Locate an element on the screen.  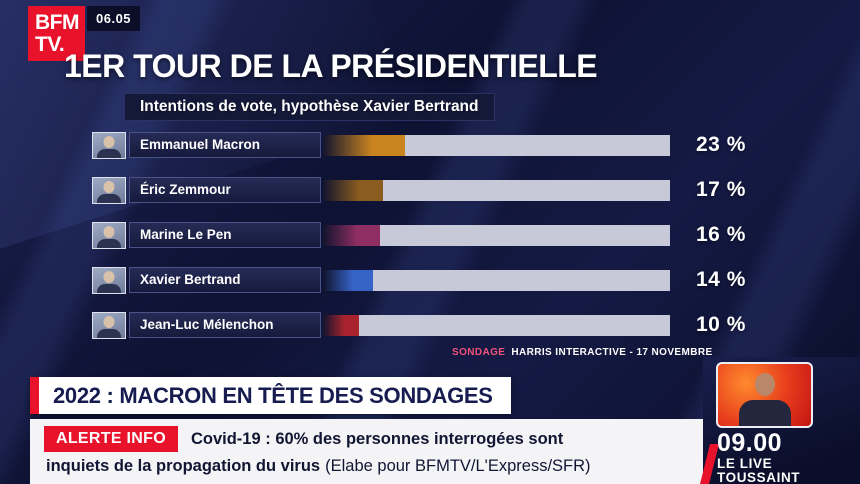
candidate-name-label: Xavier Bertrand is located at coordinates (225, 280).